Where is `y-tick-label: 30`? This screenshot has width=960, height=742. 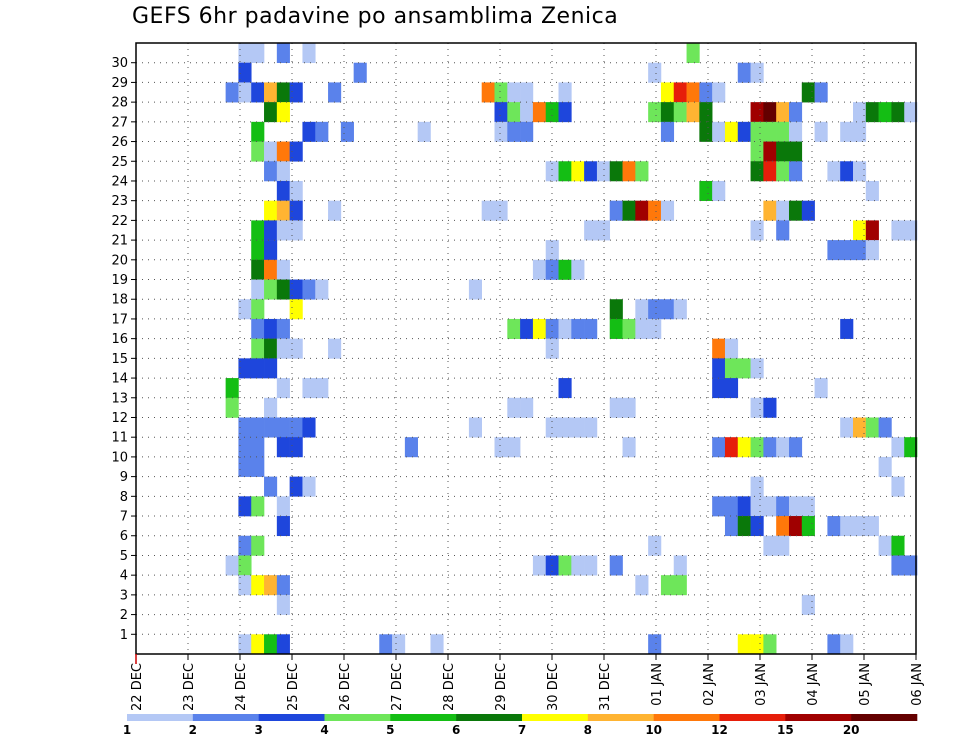
y-tick-label: 30 is located at coordinates (119, 63).